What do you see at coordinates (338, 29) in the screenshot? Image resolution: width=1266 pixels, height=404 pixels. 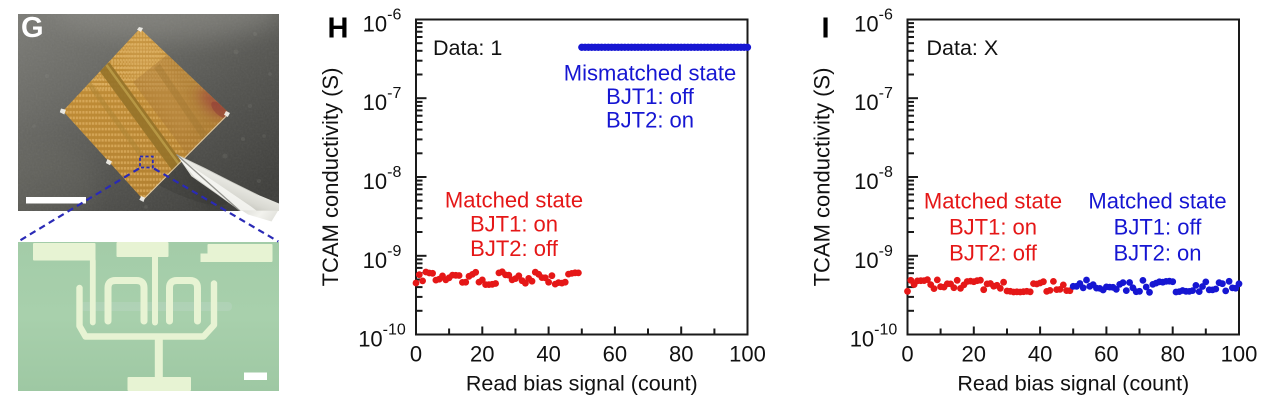 I see `svg-text: H` at bounding box center [338, 29].